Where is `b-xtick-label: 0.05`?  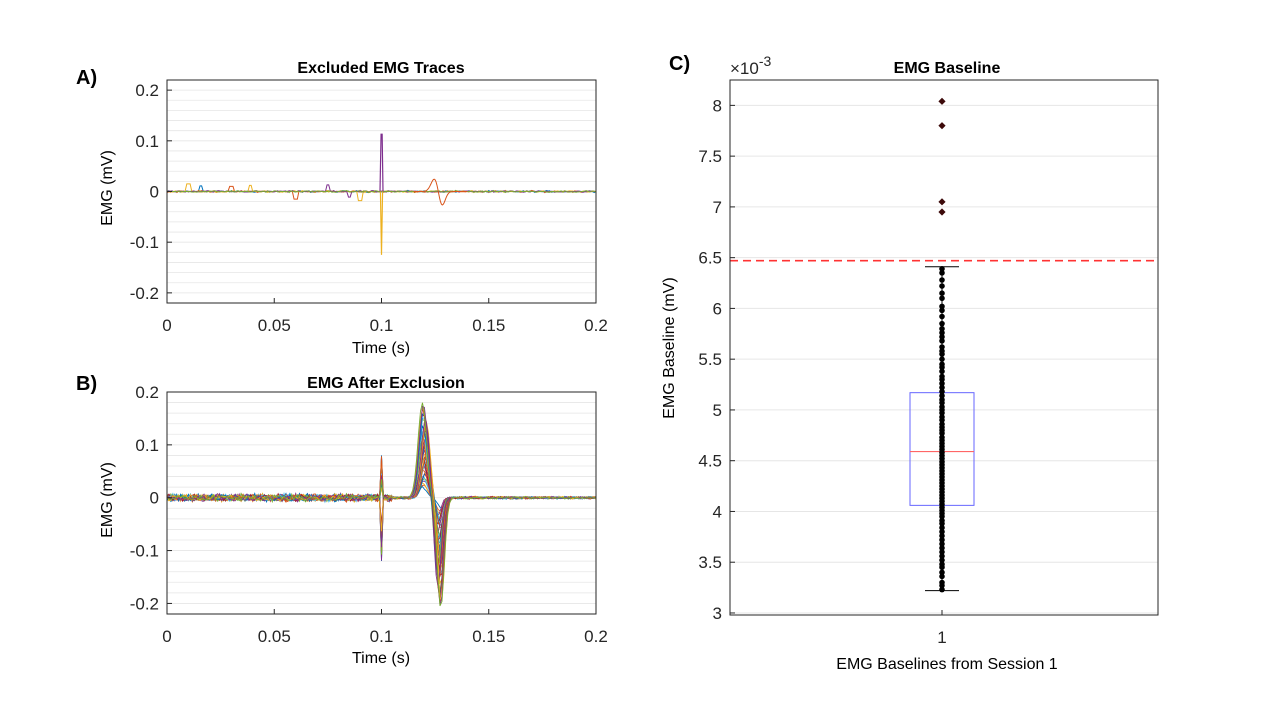 b-xtick-label: 0.05 is located at coordinates (274, 636).